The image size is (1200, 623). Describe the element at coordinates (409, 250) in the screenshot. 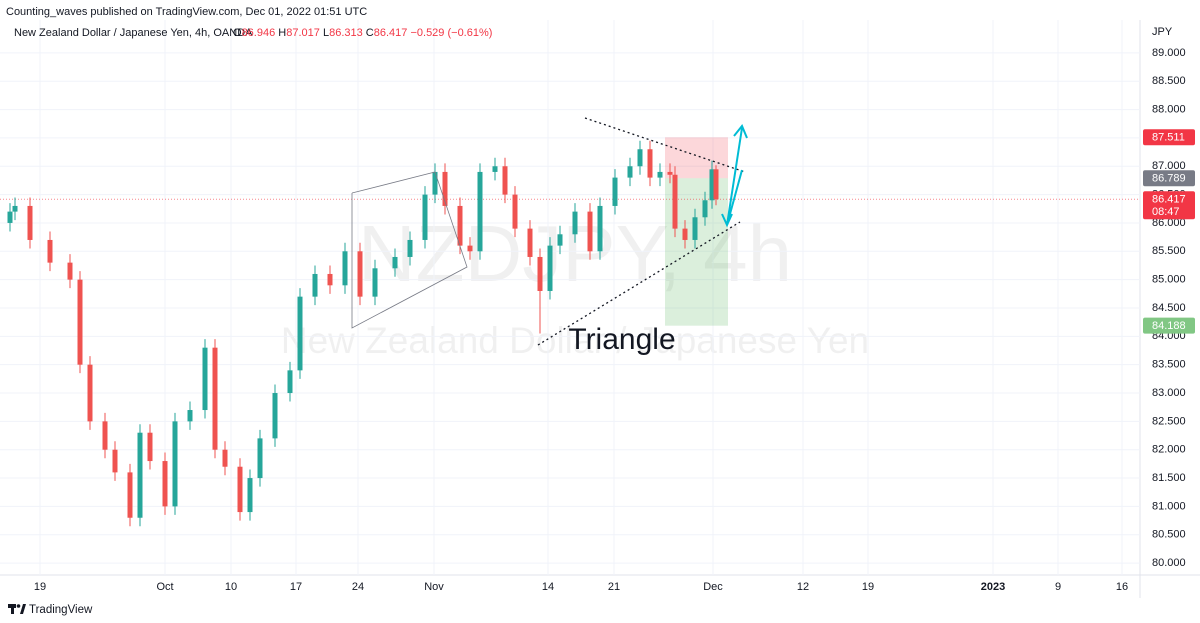

I see `parallelogram` at that location.